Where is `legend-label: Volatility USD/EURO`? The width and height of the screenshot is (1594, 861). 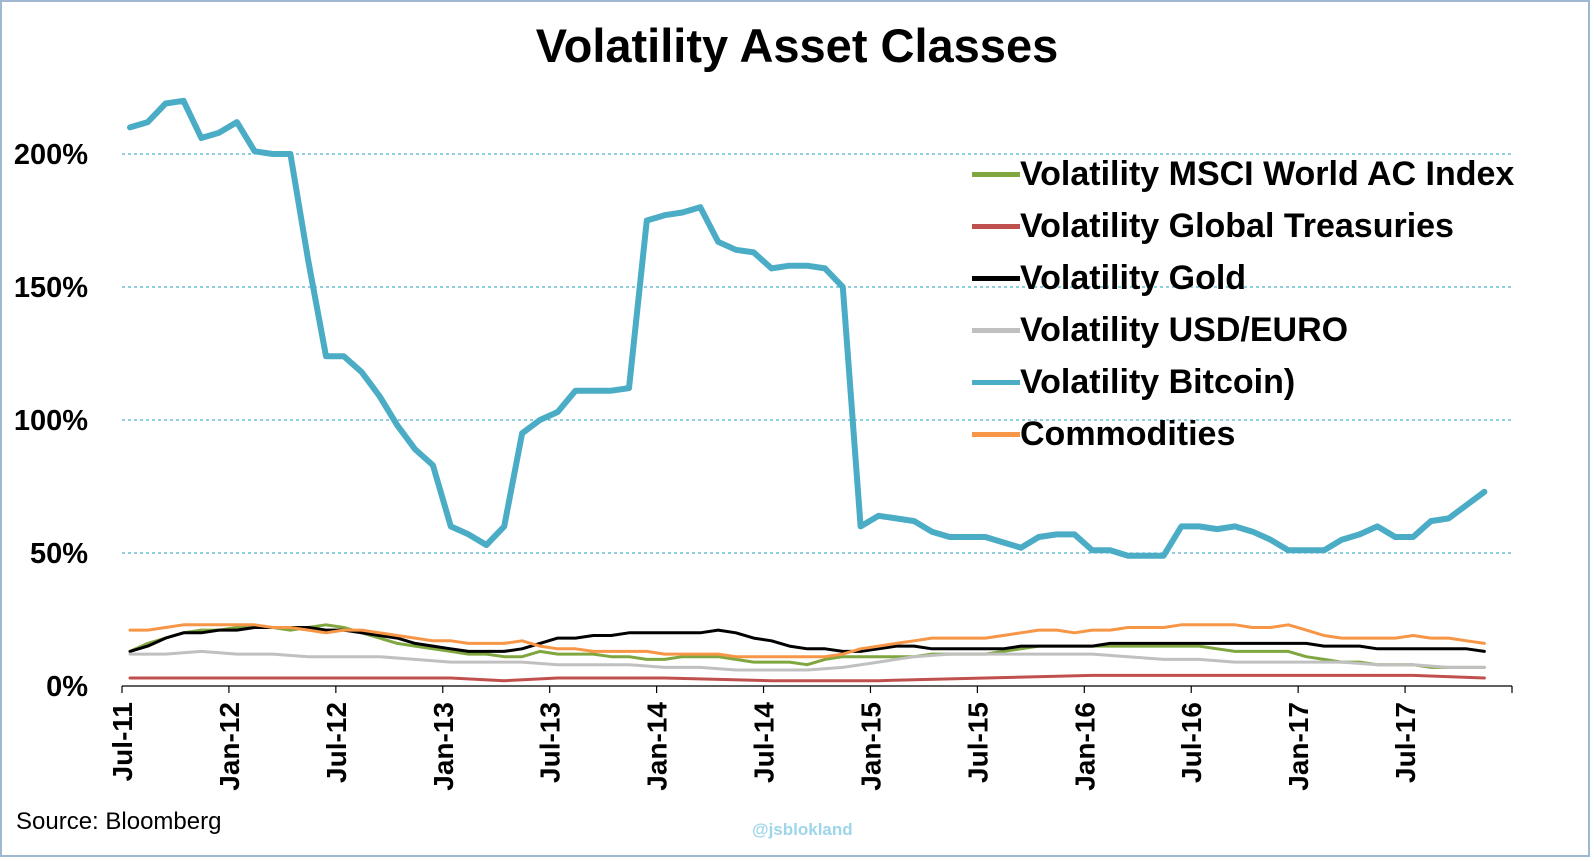
legend-label: Volatility USD/EURO is located at coordinates (1184, 330).